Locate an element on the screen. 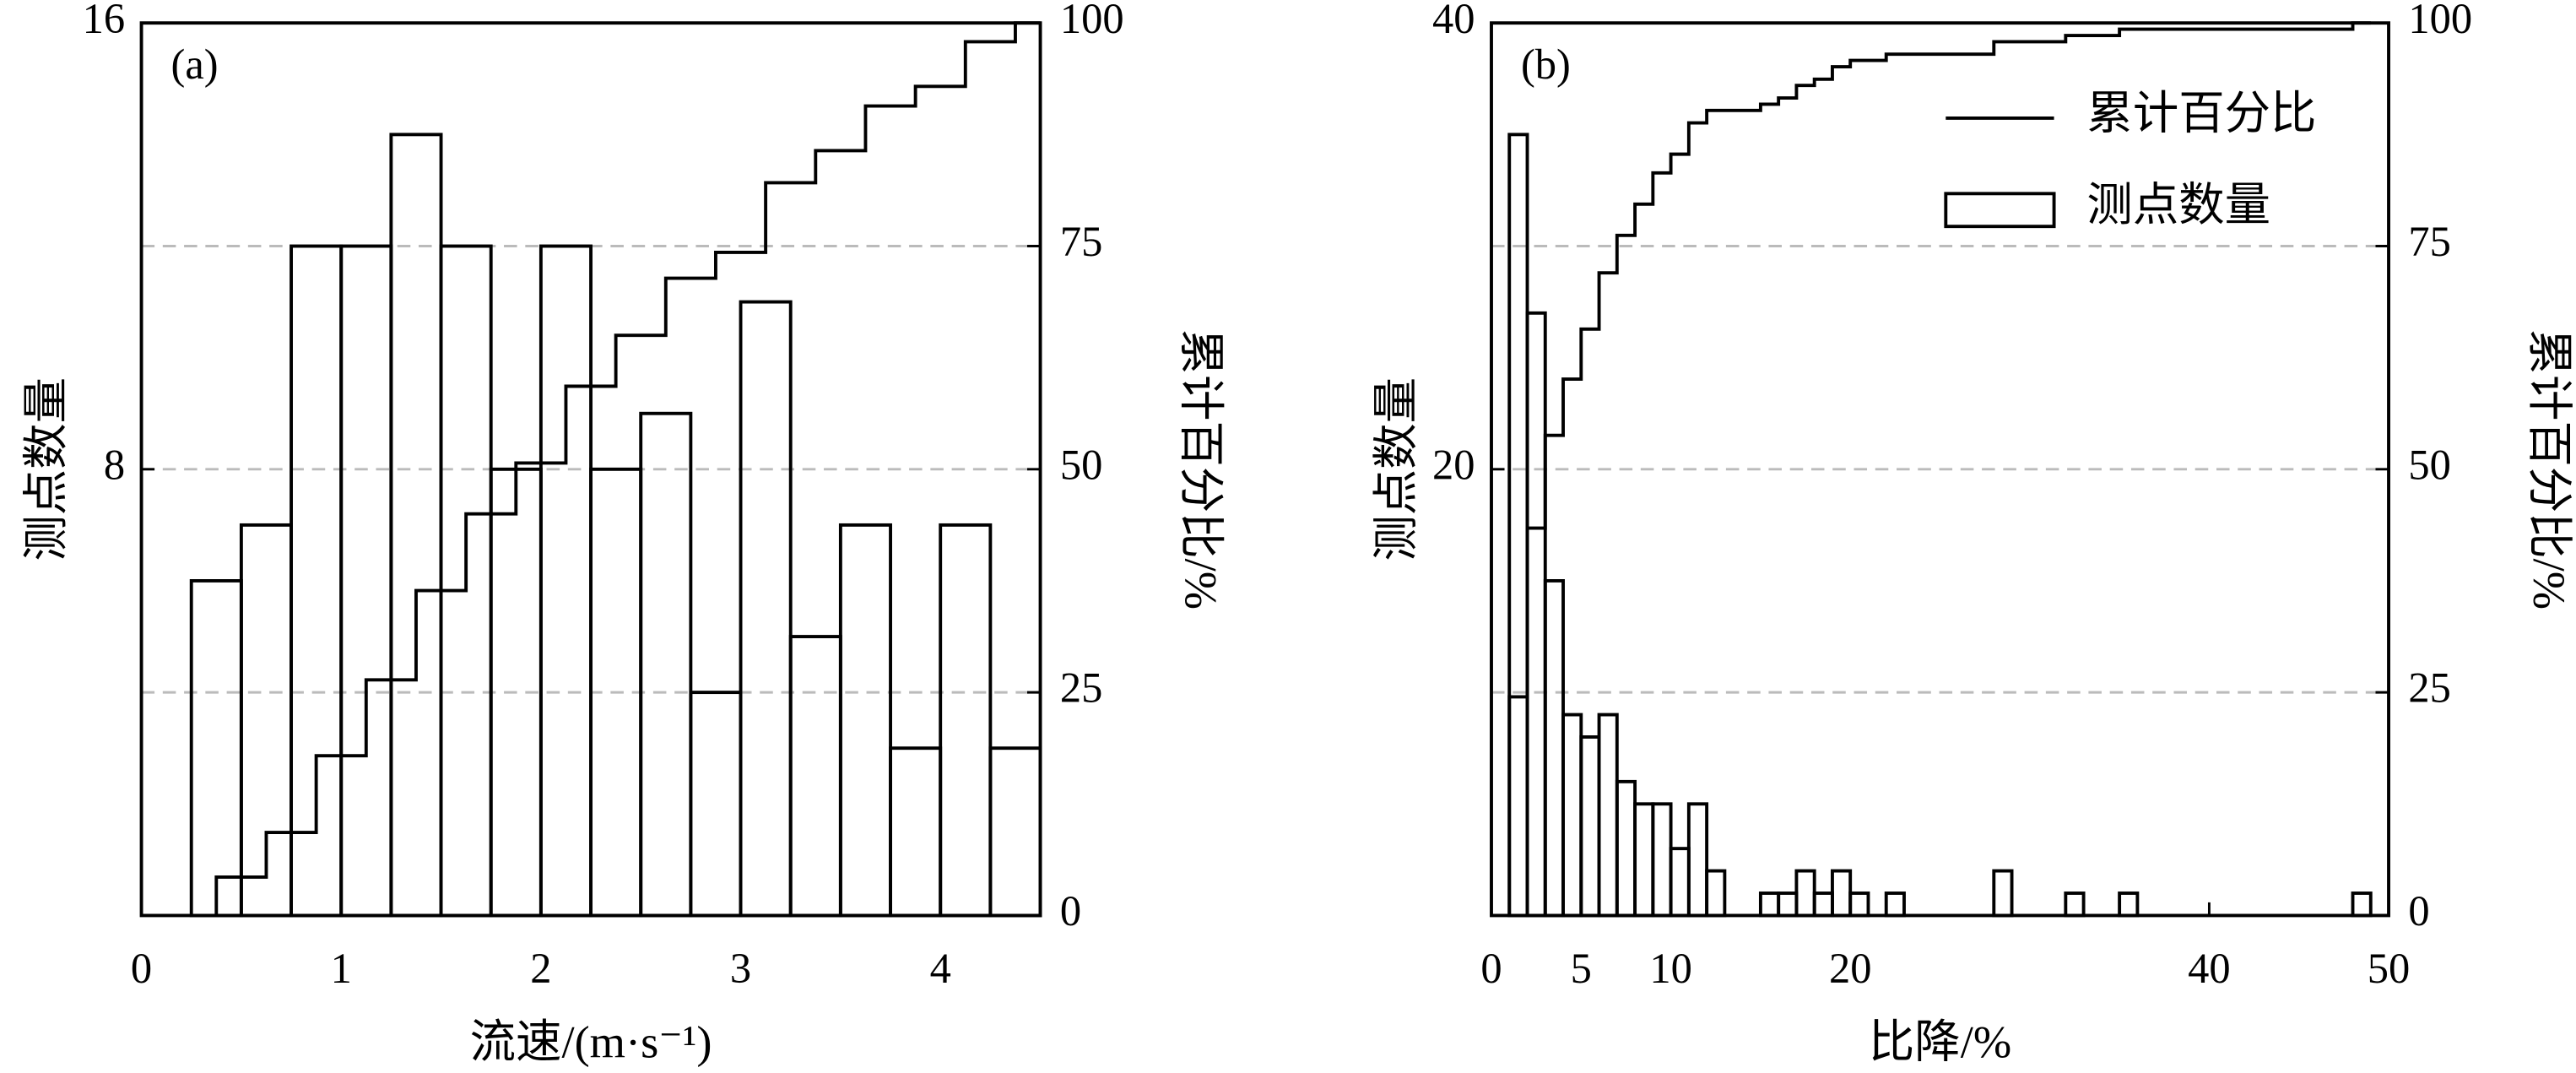 The image size is (2576, 1073). x-tick-label: 2 is located at coordinates (540, 968).